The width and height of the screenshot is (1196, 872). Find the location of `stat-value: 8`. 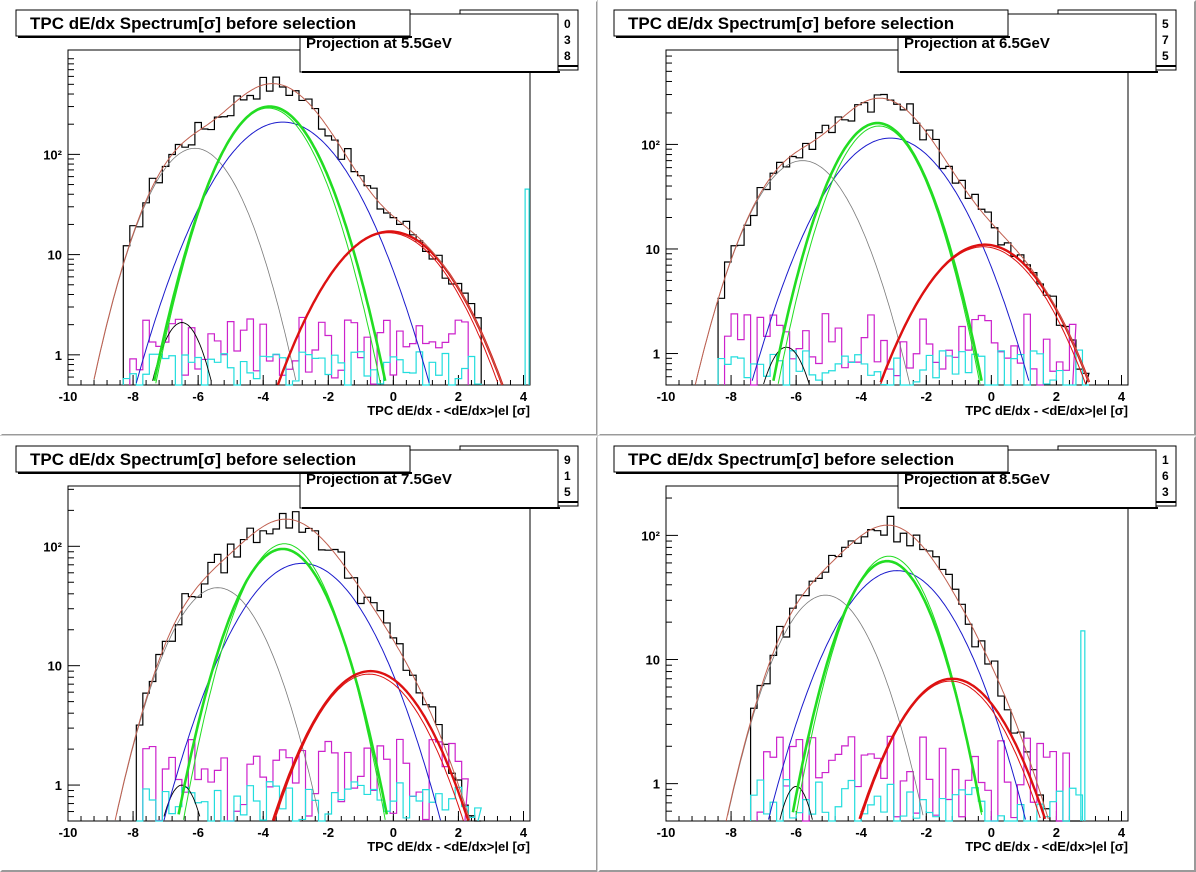

stat-value: 8 is located at coordinates (567, 56).